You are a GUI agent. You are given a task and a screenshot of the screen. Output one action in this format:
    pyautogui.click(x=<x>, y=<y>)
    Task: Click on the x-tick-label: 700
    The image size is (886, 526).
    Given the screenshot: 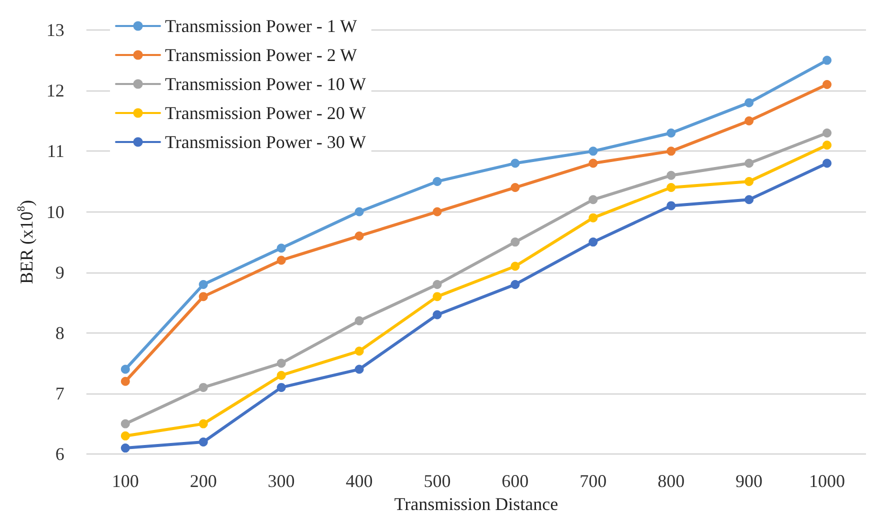 What is the action you would take?
    pyautogui.click(x=593, y=481)
    